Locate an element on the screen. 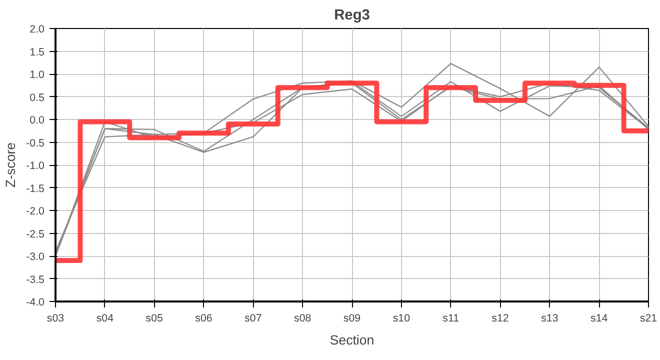 This screenshot has width=660, height=360. x-tick-label: s06 is located at coordinates (203, 318).